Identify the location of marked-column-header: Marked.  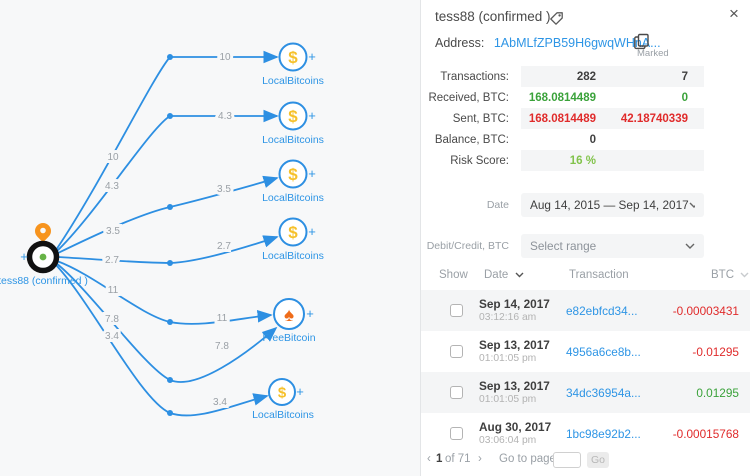
(653, 53).